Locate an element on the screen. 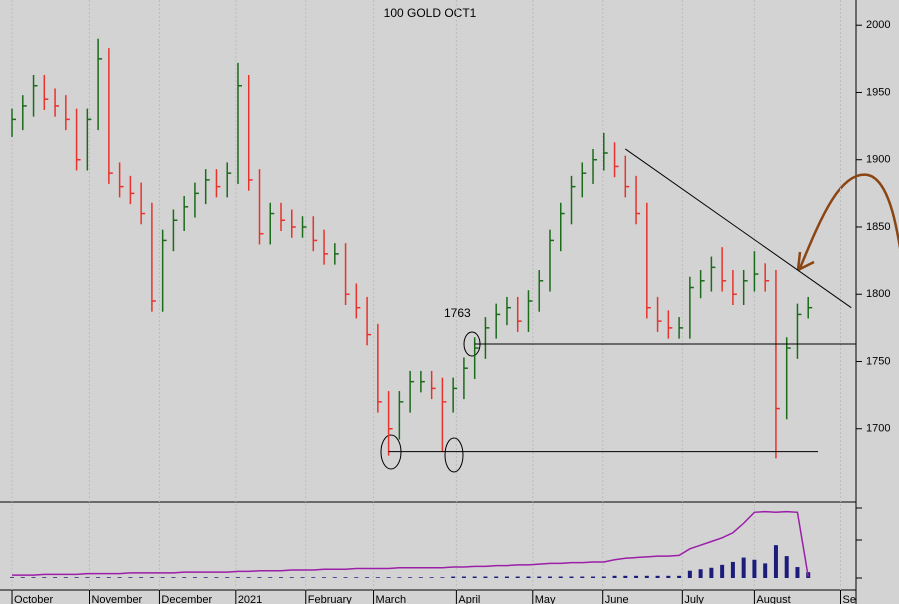 This screenshot has width=899, height=604. x-tick-label: July is located at coordinates (694, 599).